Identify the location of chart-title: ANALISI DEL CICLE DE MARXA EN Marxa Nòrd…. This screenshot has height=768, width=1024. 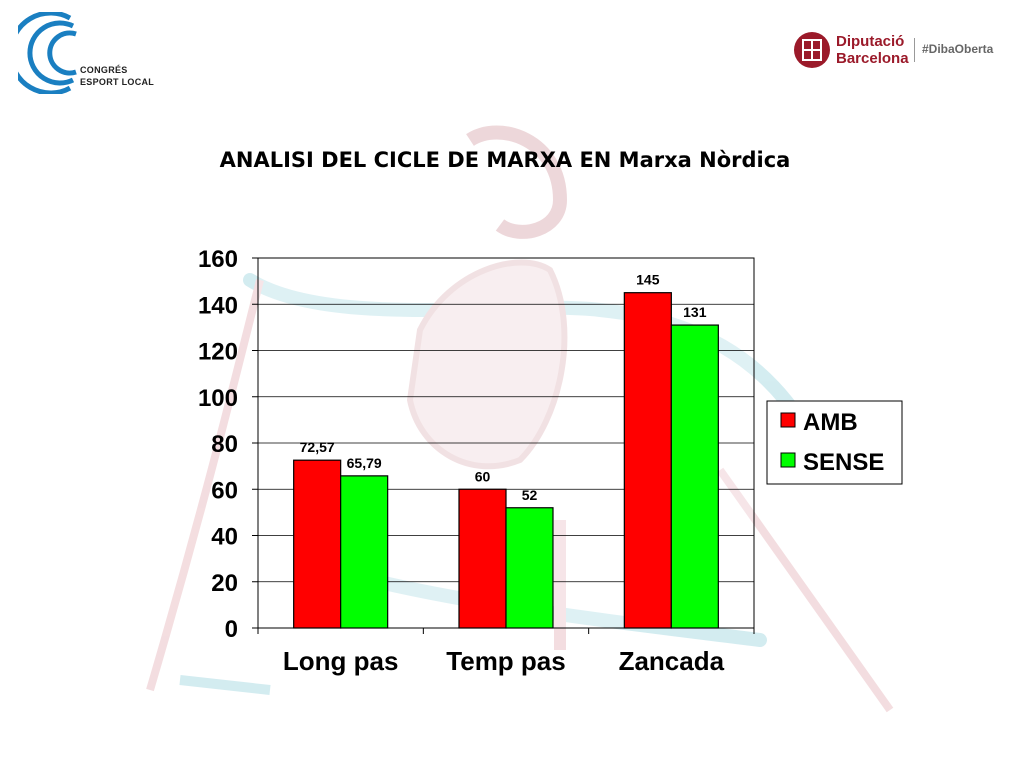
(505, 160).